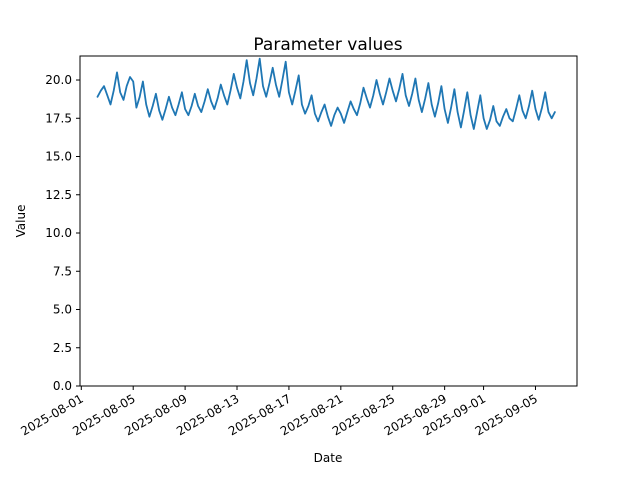  Describe the element at coordinates (58, 157) in the screenshot. I see `y-tick-label: 15.0` at that location.